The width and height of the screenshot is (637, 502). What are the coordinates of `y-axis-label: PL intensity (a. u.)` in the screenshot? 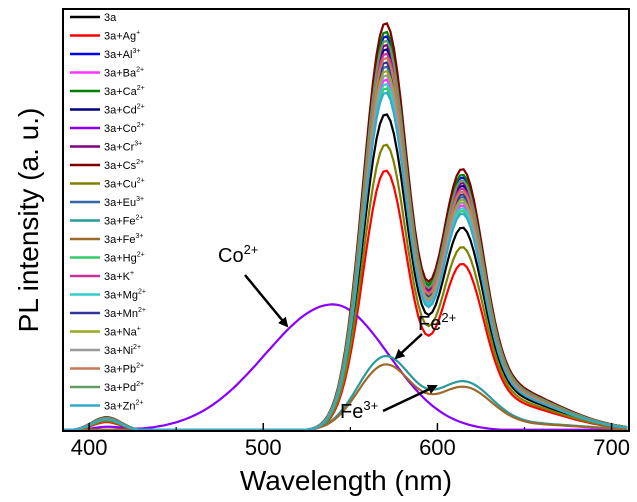 It's located at (28, 220).